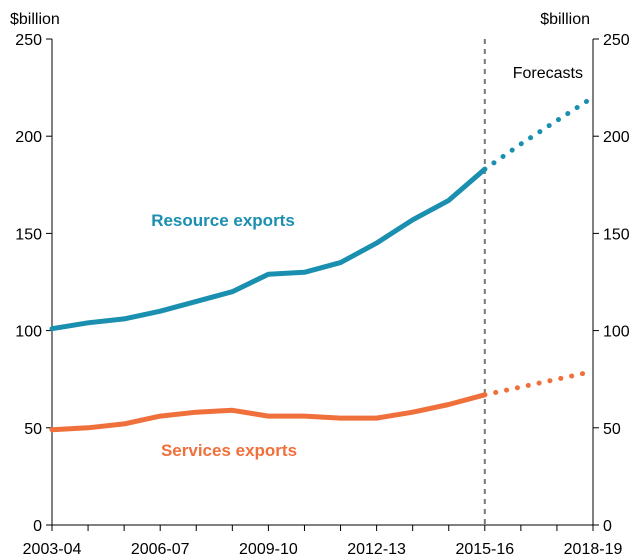  What do you see at coordinates (28, 137) in the screenshot?
I see `y-tick-label-left: 200` at bounding box center [28, 137].